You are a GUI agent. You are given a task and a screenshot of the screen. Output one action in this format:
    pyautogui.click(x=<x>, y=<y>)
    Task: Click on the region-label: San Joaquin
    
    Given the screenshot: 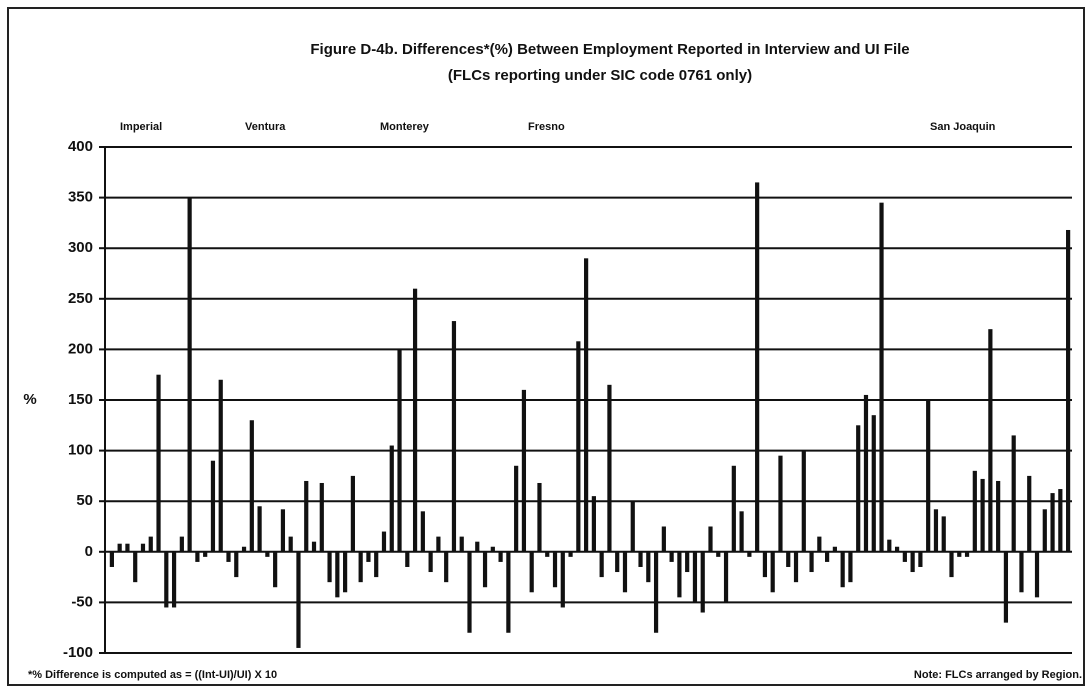 What is the action you would take?
    pyautogui.click(x=963, y=127)
    